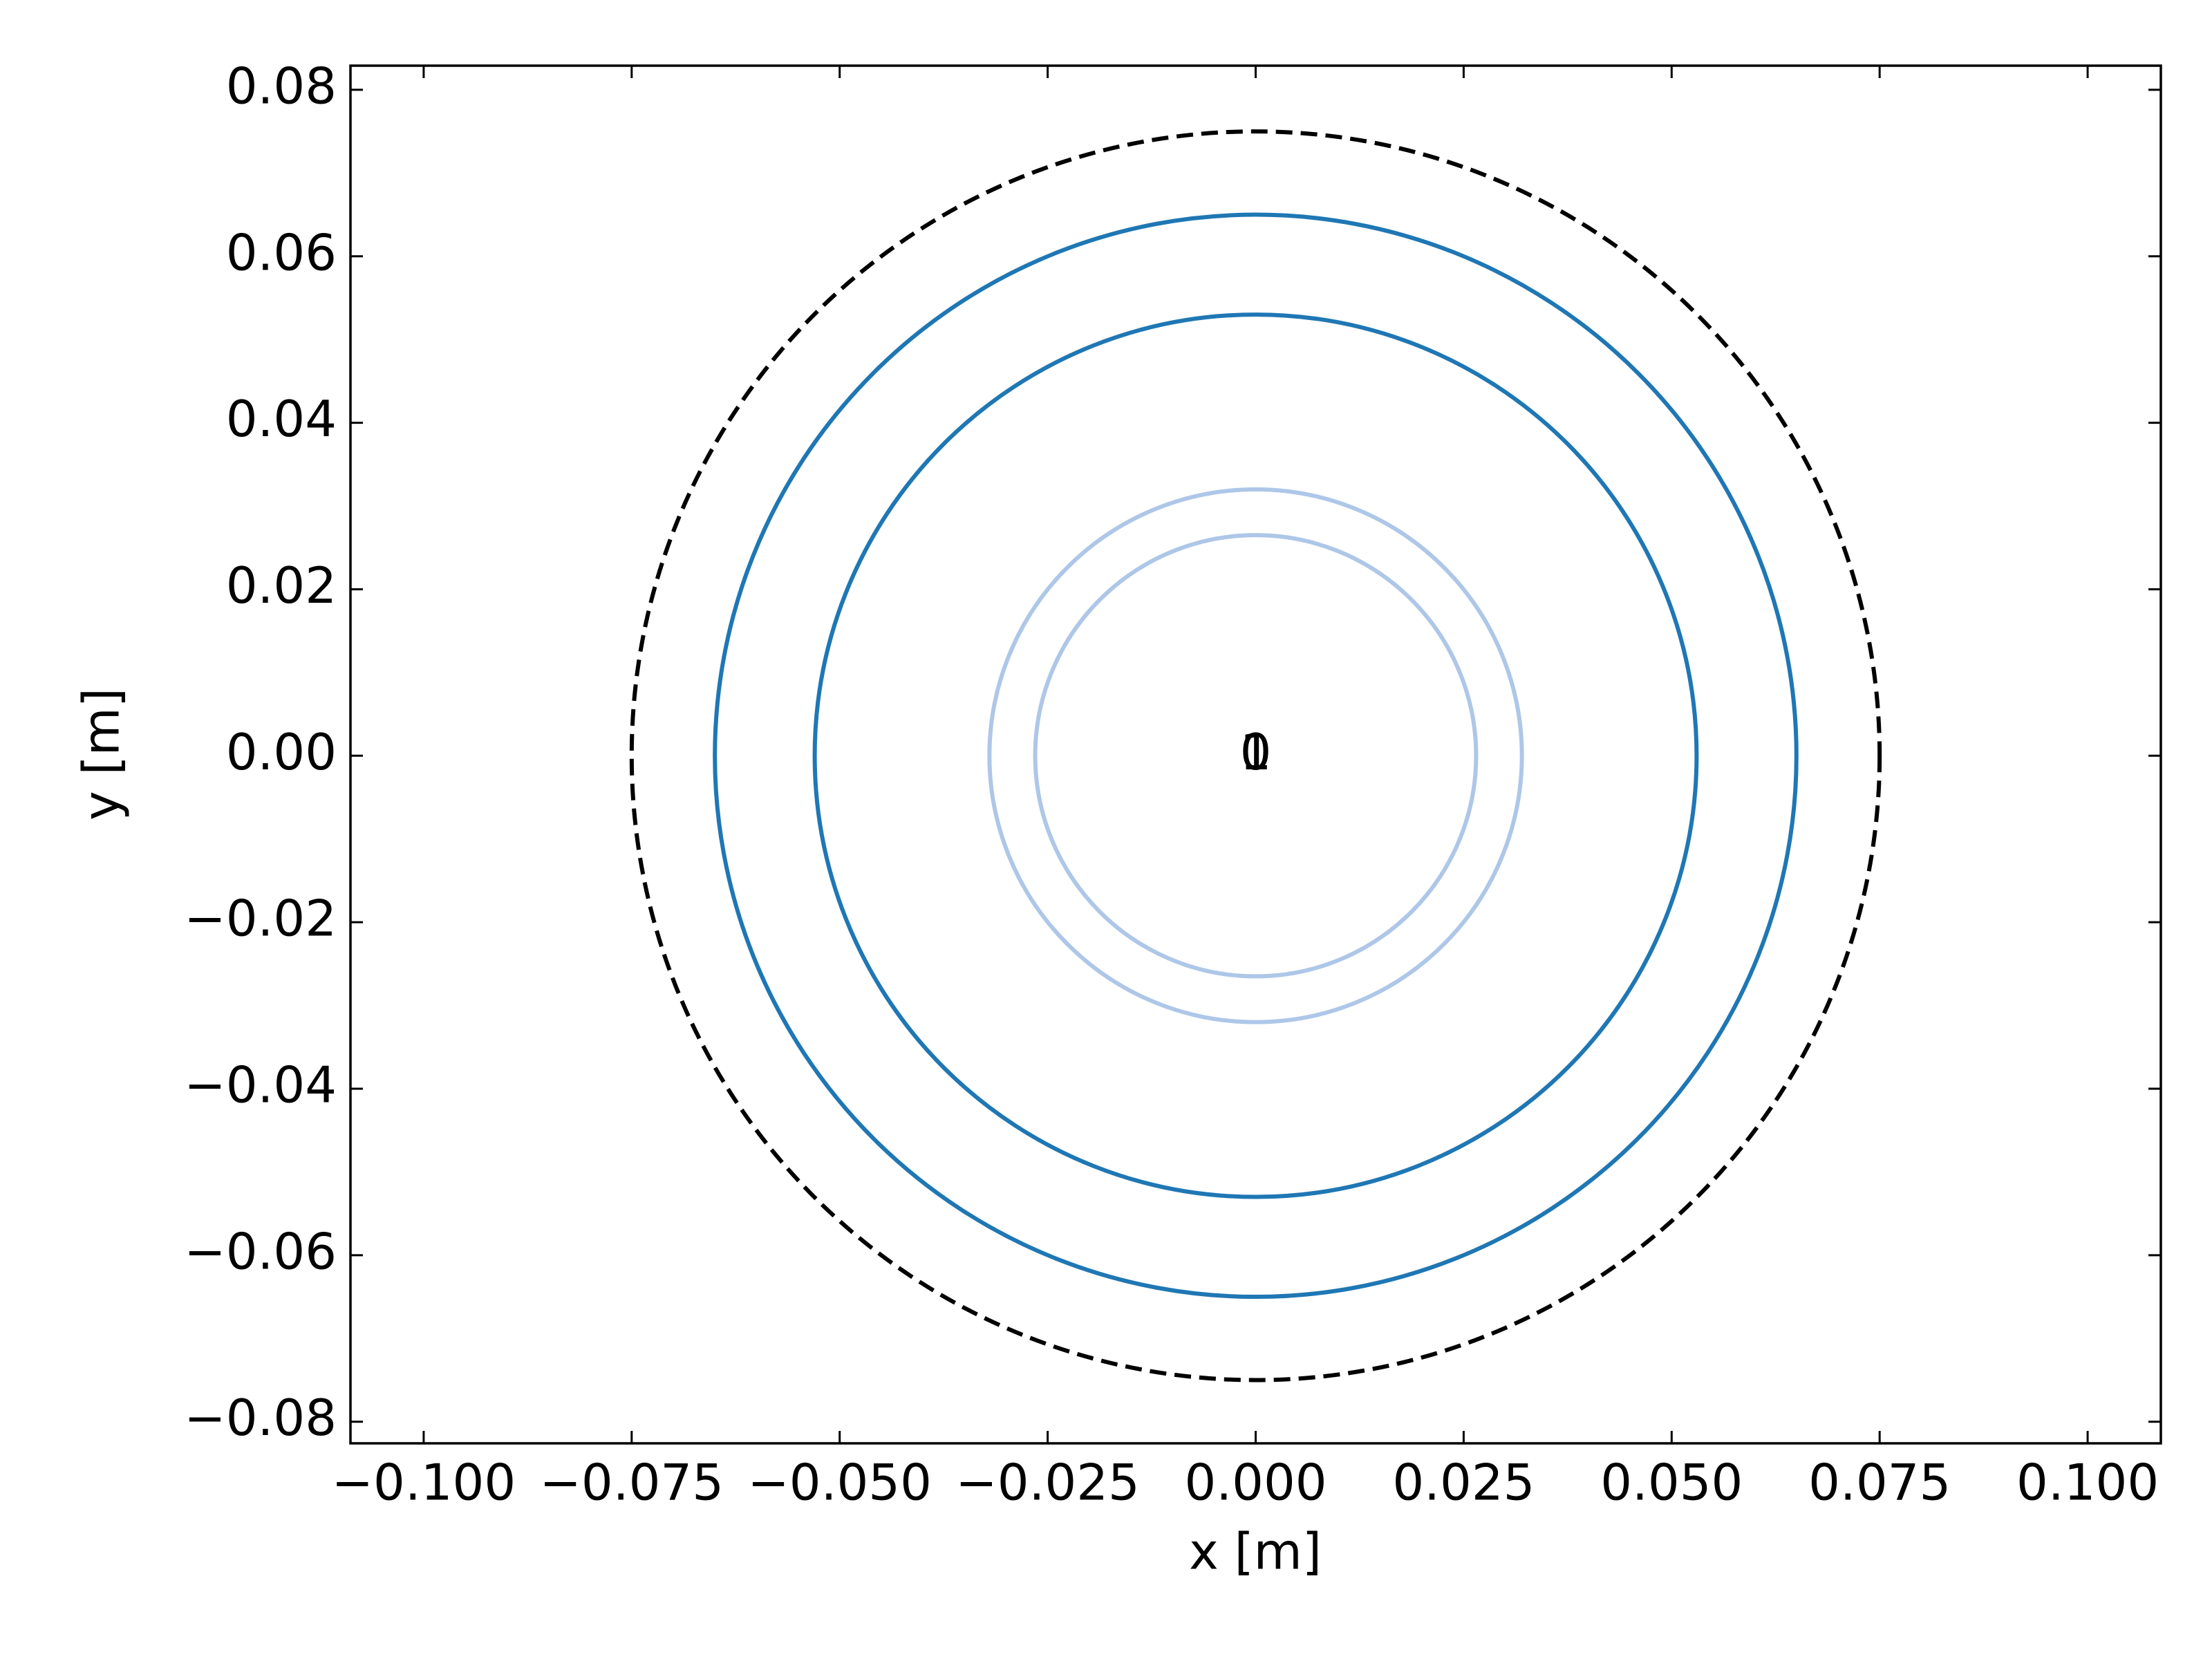  What do you see at coordinates (260, 919) in the screenshot?
I see `y-tick-label: −0.02` at bounding box center [260, 919].